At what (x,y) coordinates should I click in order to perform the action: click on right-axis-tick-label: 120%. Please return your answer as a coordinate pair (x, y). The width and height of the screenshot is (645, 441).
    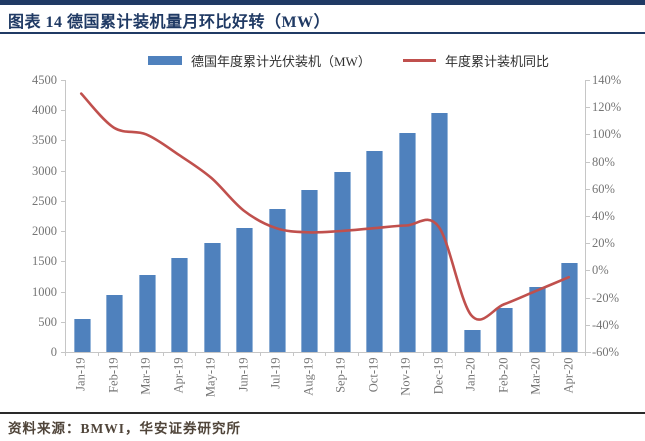
    Looking at the image, I should click on (607, 107).